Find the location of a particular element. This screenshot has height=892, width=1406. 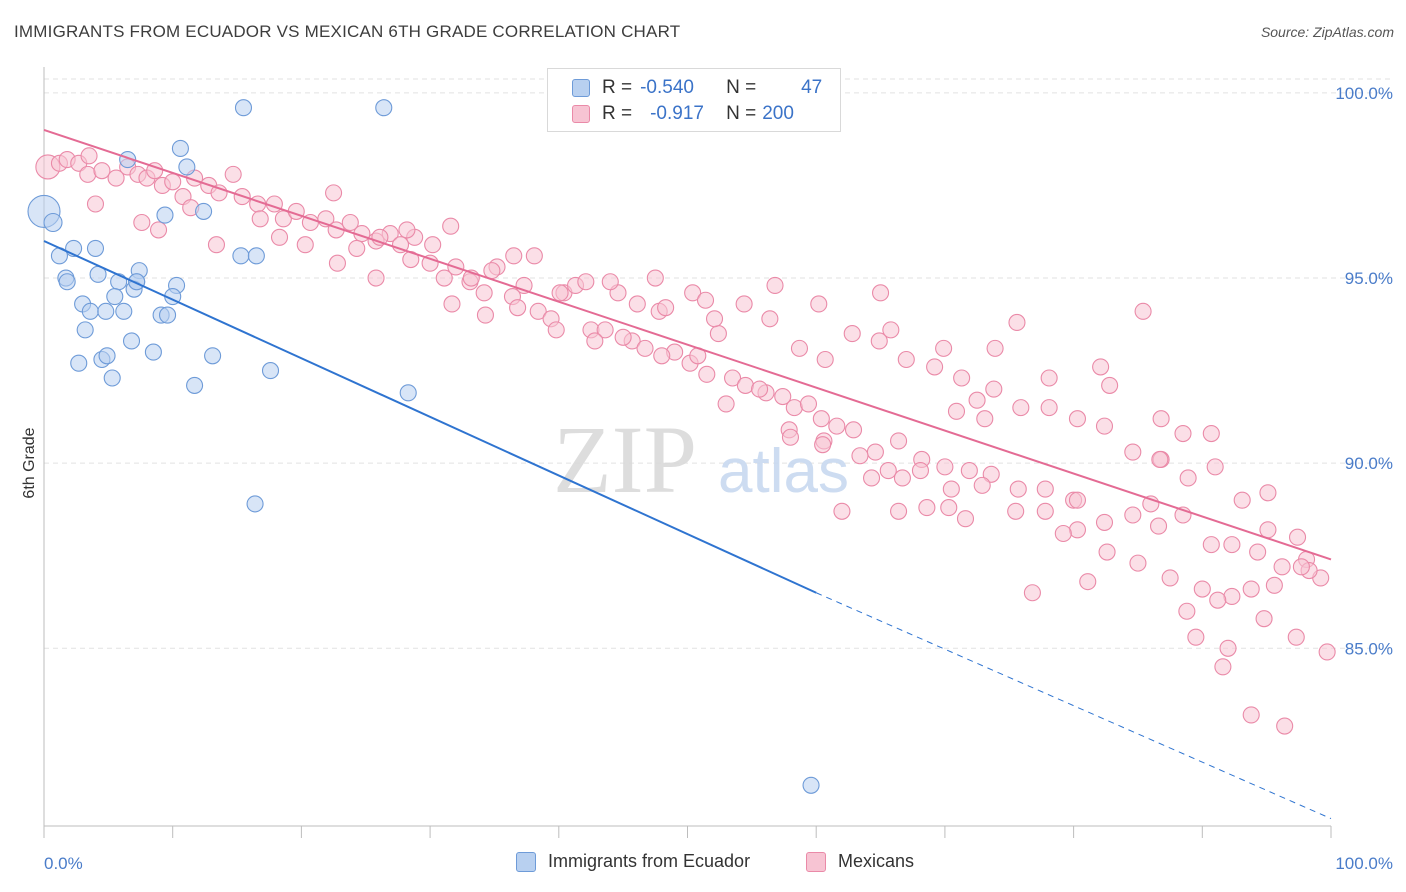

legend-n-value: 47 is located at coordinates (812, 87).